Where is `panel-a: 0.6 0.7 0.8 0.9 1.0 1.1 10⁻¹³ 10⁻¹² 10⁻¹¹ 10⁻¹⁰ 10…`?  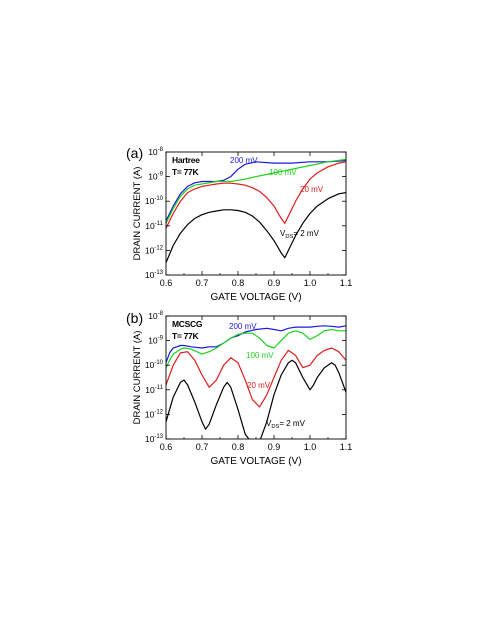
panel-a: 0.6 0.7 0.8 0.9 1.0 1.1 10⁻¹³ 10⁻¹² 10⁻¹¹ 10⁻¹⁰ 10… is located at coordinates (239, 224).